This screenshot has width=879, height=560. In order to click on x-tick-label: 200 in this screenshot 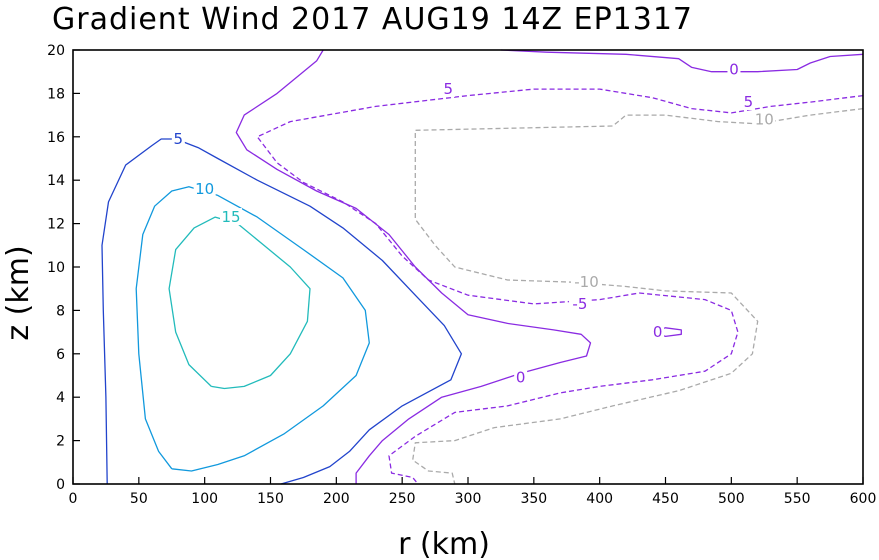, I will do `click(336, 499)`.